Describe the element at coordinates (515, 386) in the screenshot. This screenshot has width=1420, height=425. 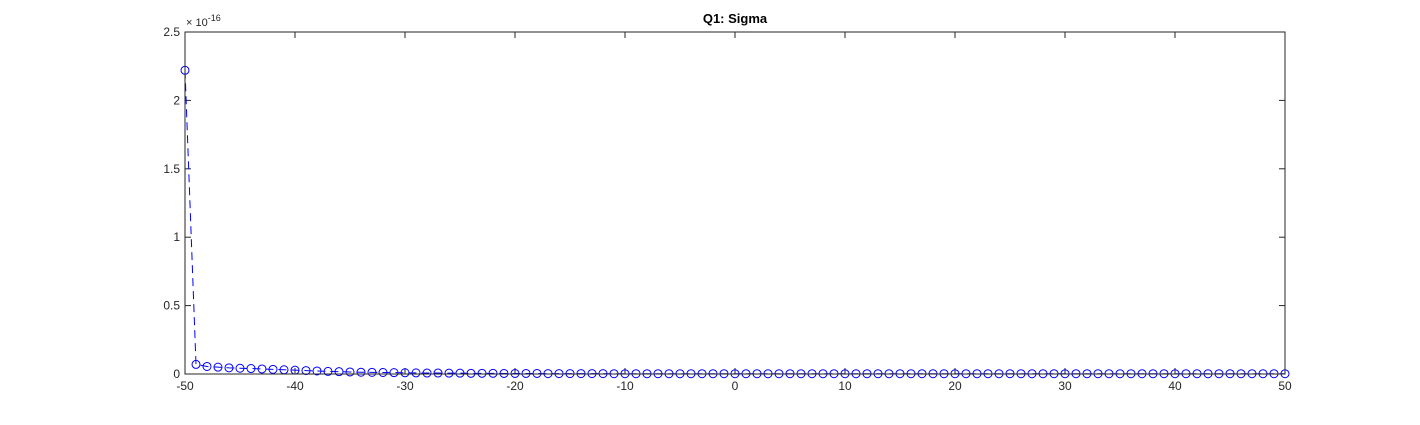
I see `x-tick-label: -20` at that location.